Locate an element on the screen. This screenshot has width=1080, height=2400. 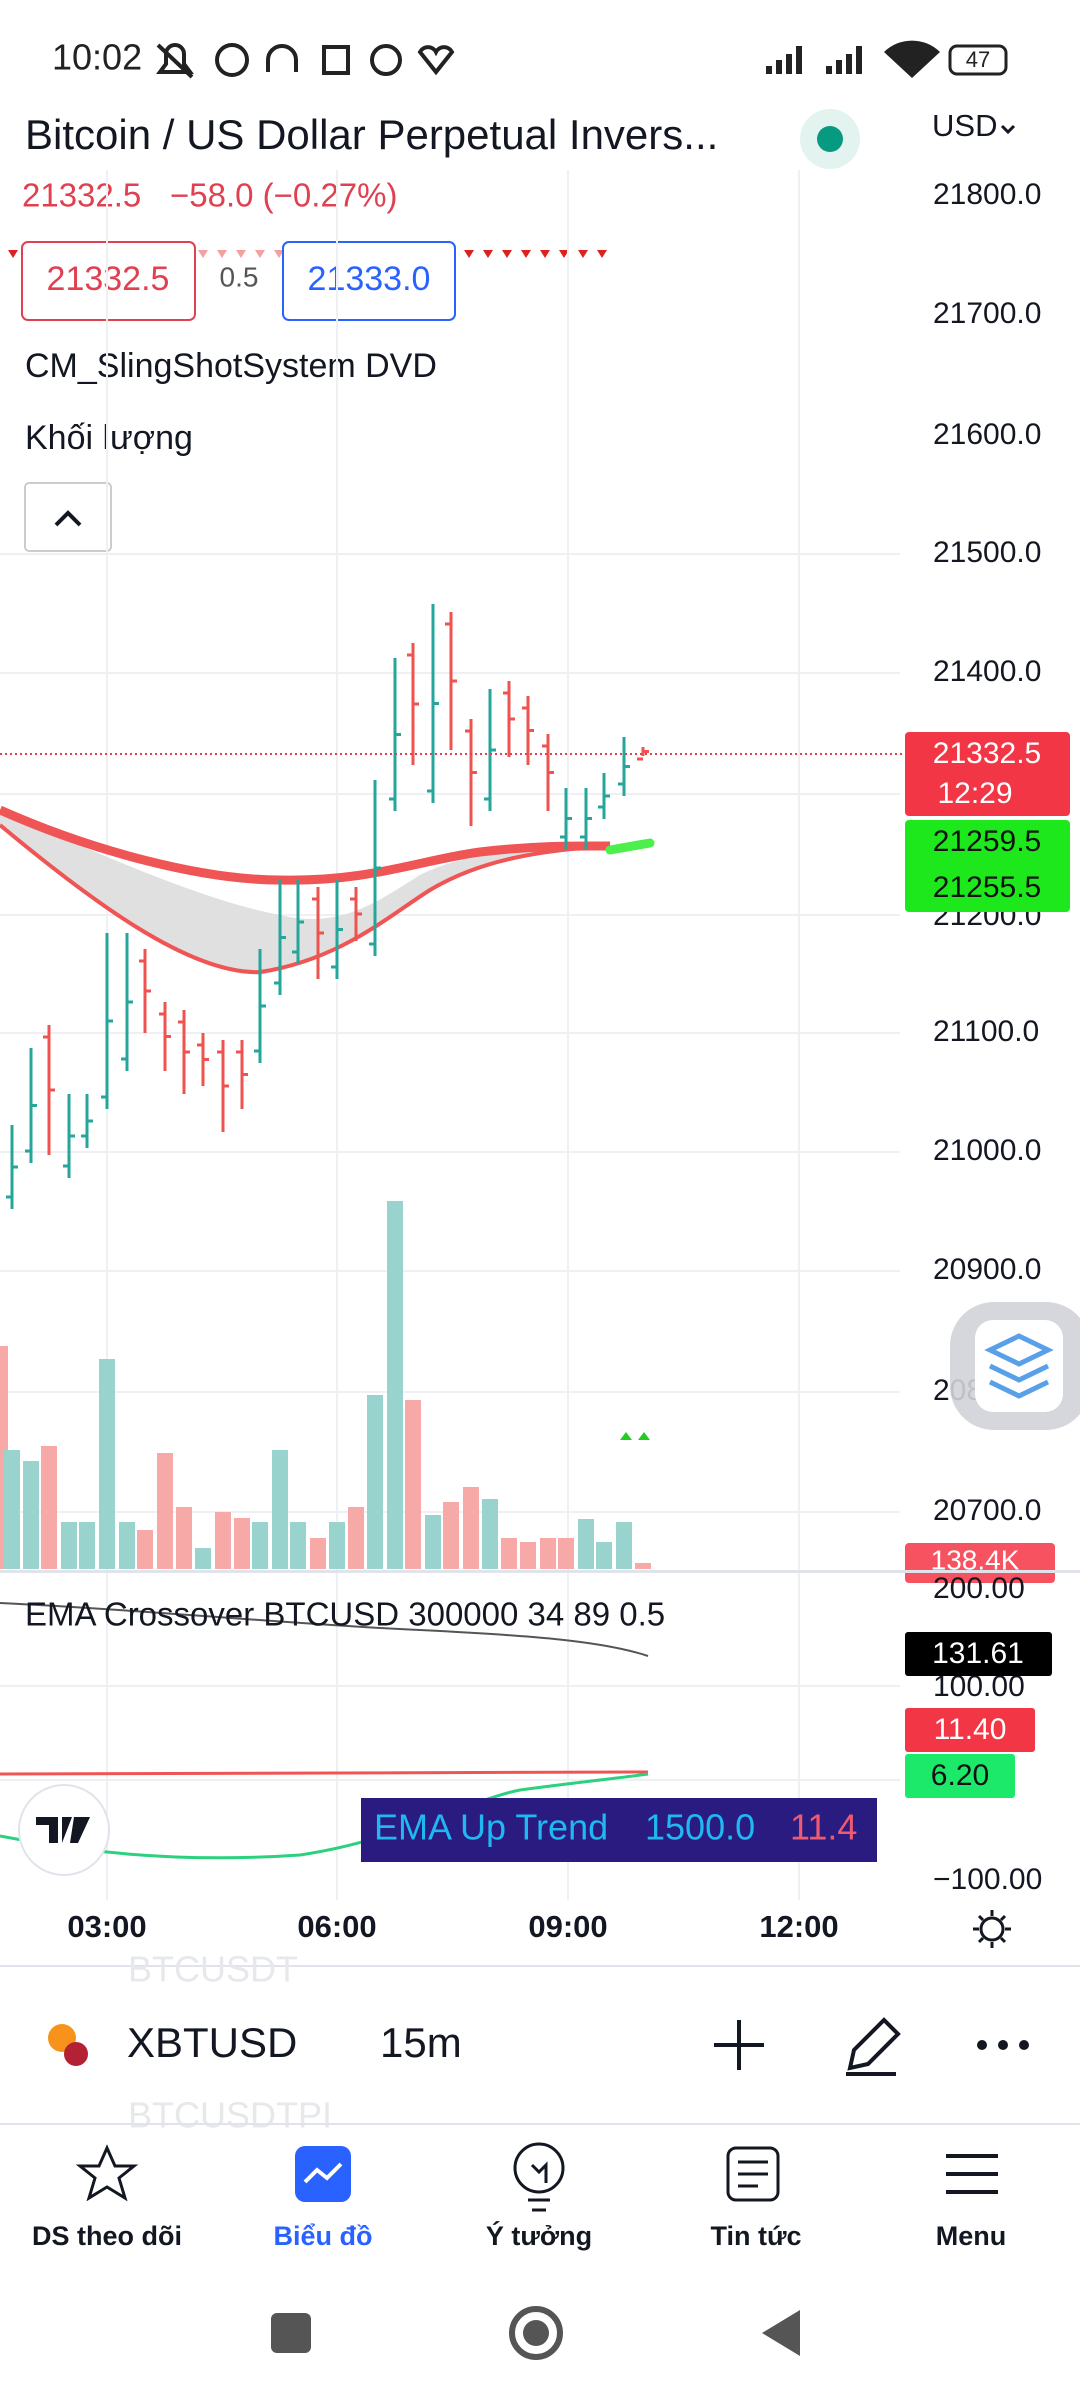
price-axis-label: 21800.0 is located at coordinates (987, 194).